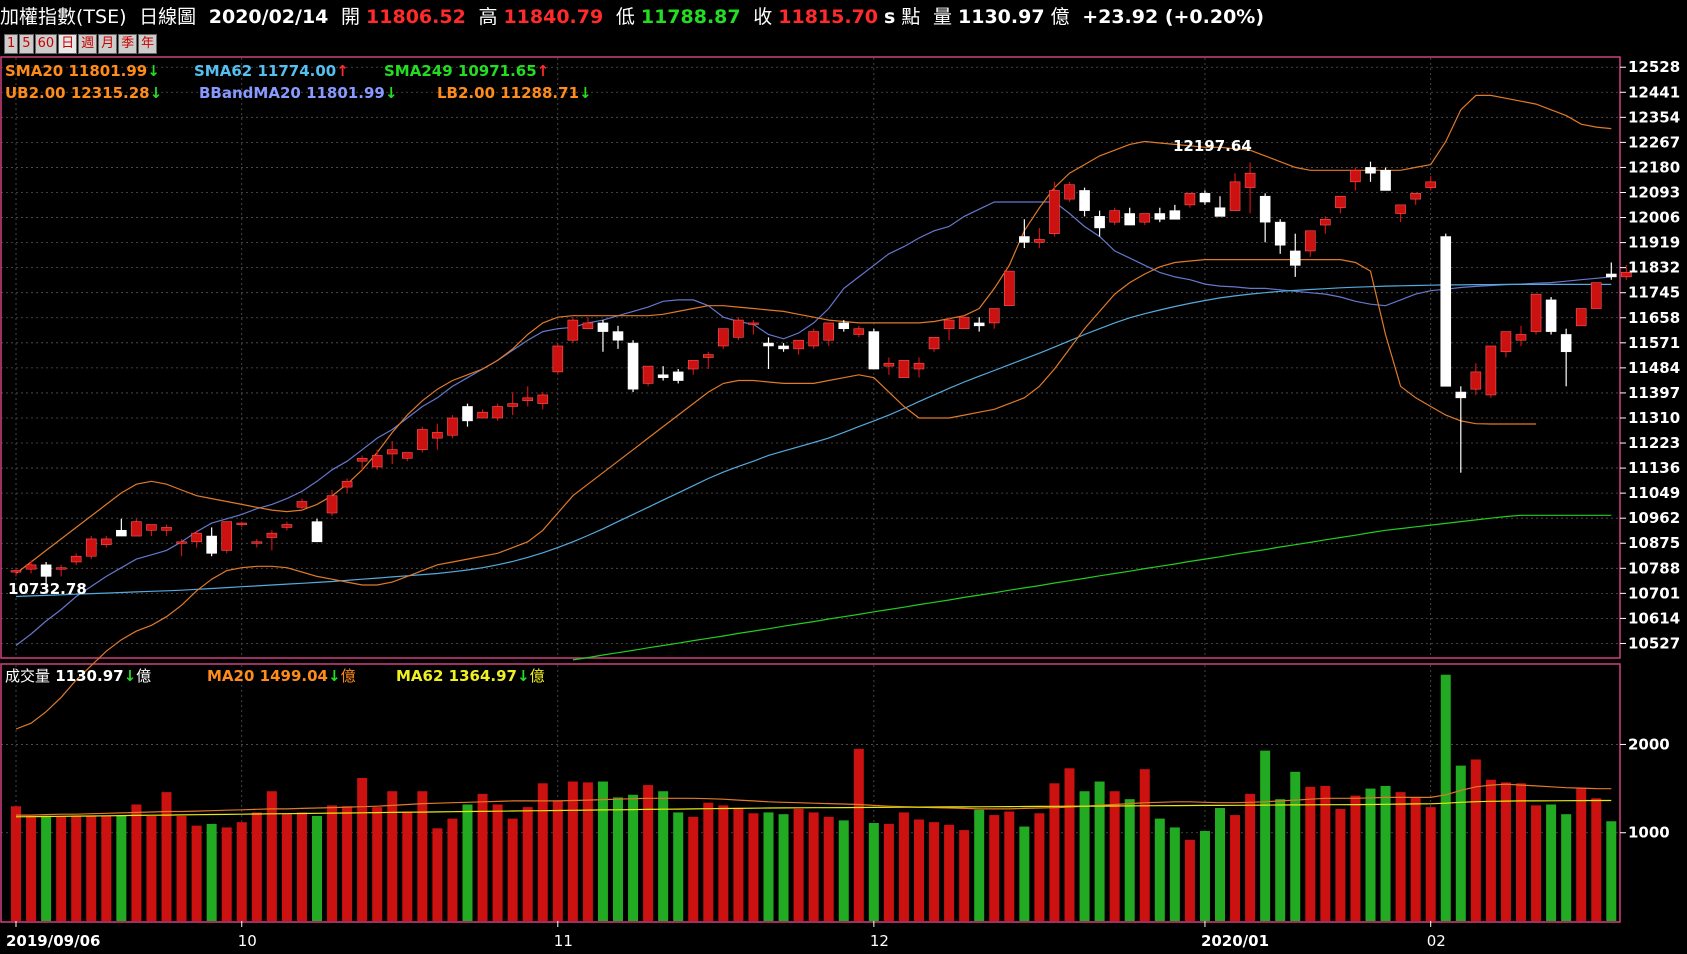 The image size is (1687, 954). What do you see at coordinates (63, 17) in the screenshot?
I see `index-name: 加權指數(TSE)` at bounding box center [63, 17].